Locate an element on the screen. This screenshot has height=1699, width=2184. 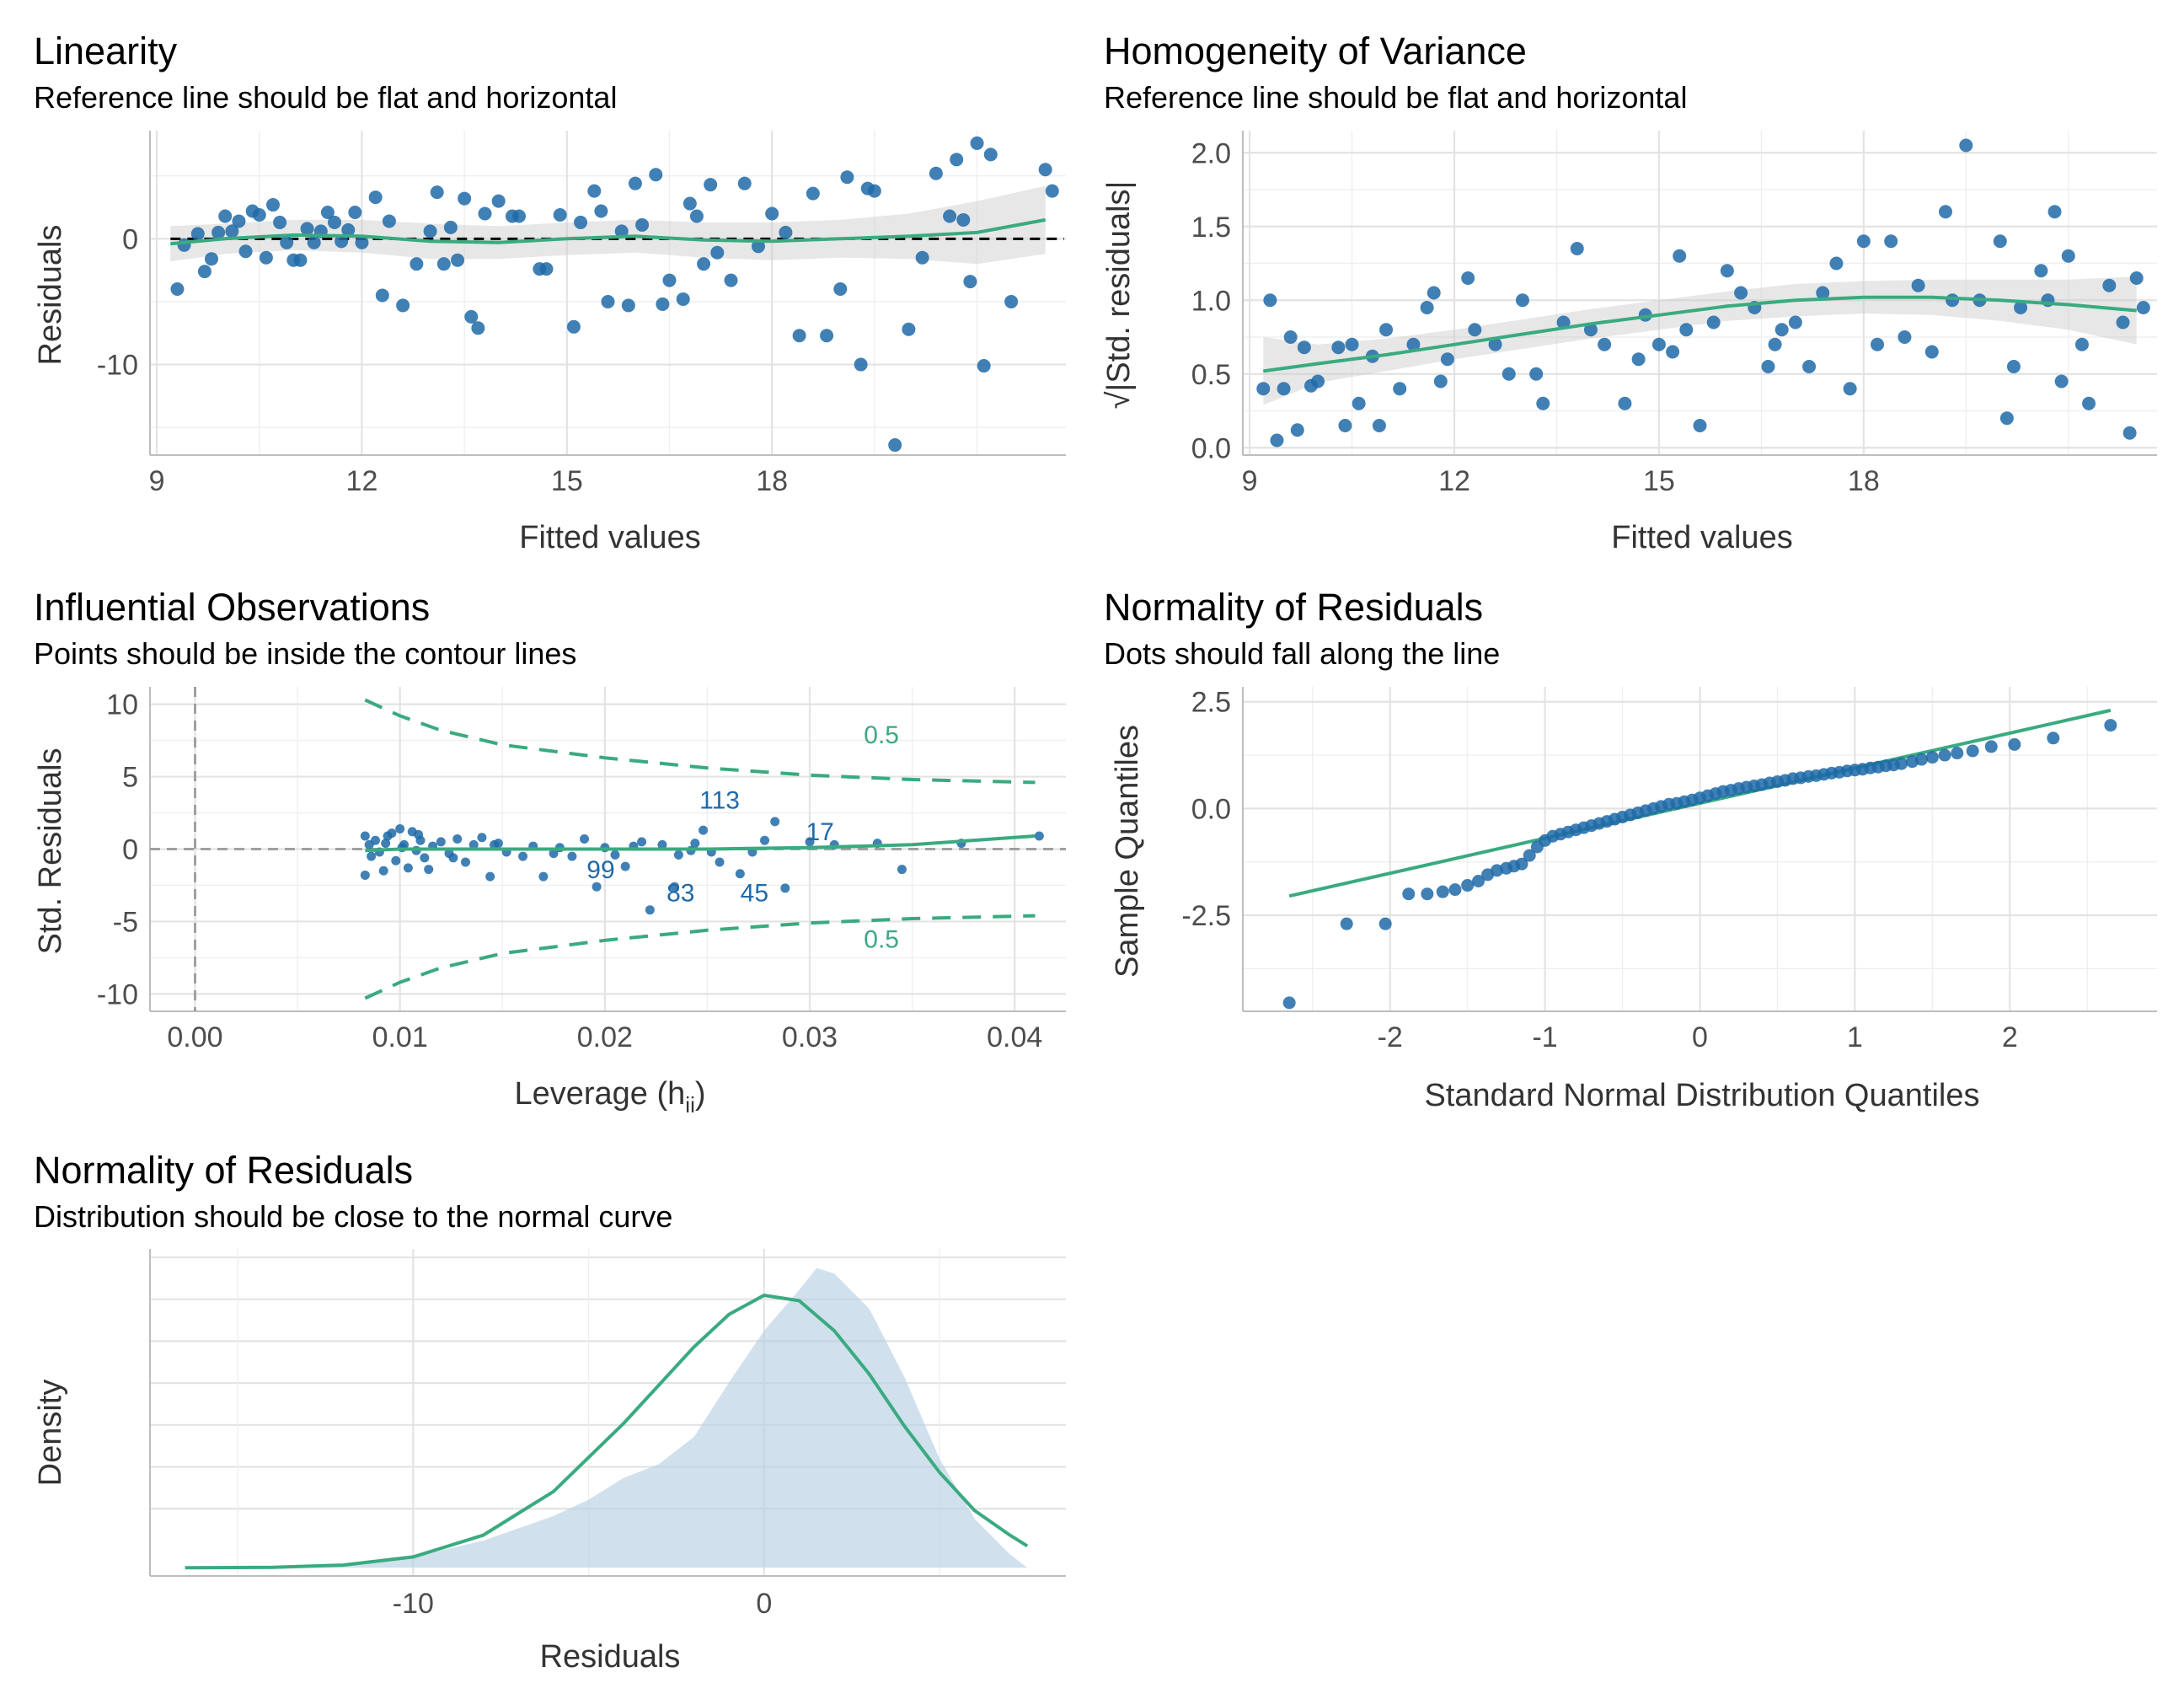
y-tick-label: 0.0 is located at coordinates (1211, 448).